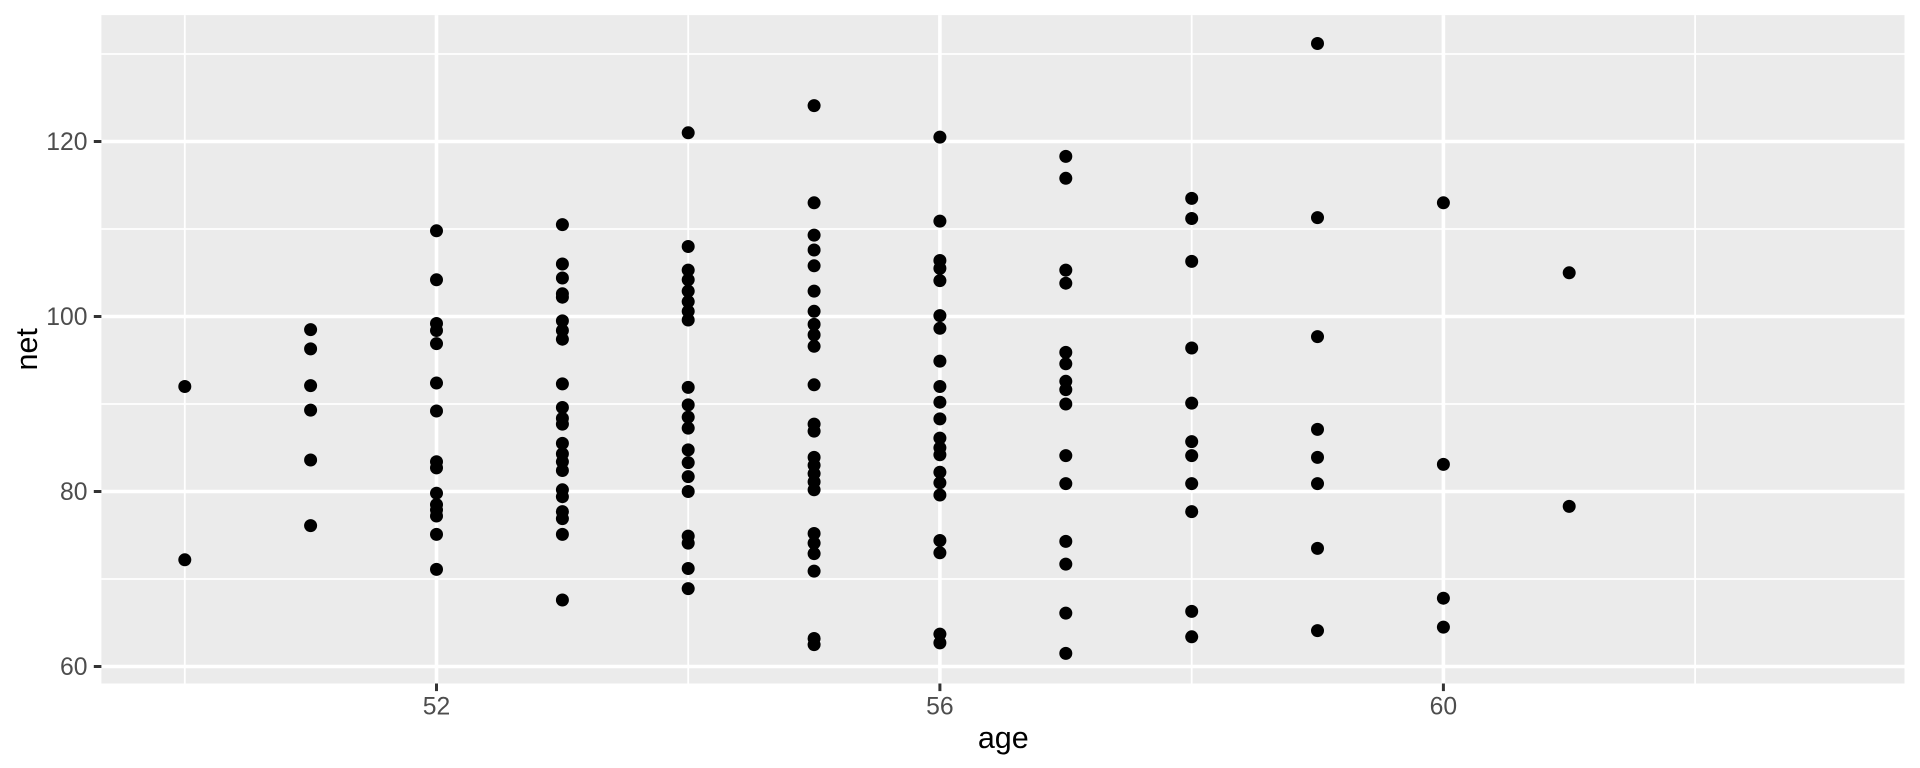 The image size is (1920, 768). What do you see at coordinates (27, 349) in the screenshot?
I see `svg-text: net` at bounding box center [27, 349].